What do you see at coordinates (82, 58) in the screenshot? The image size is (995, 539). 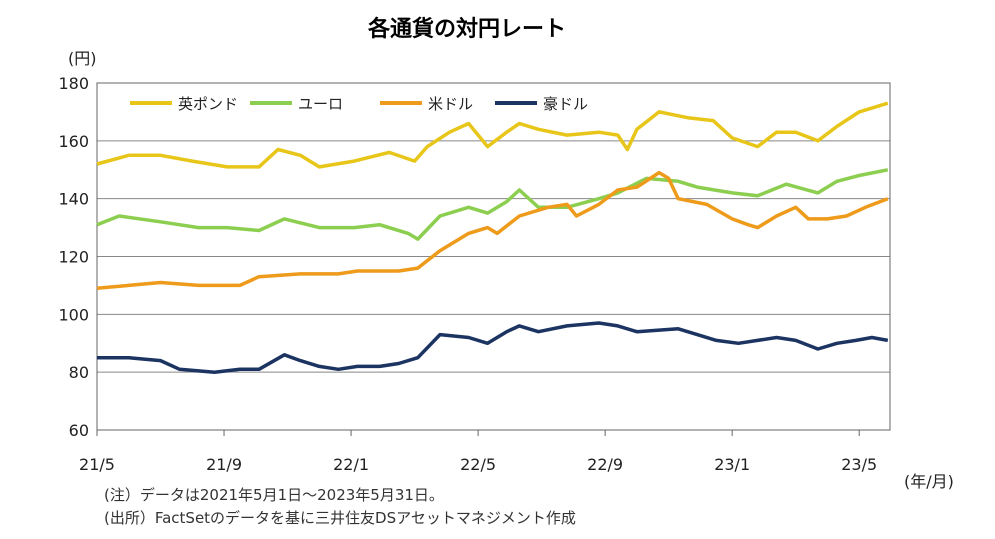 I see `y-axis-unit: (円)` at bounding box center [82, 58].